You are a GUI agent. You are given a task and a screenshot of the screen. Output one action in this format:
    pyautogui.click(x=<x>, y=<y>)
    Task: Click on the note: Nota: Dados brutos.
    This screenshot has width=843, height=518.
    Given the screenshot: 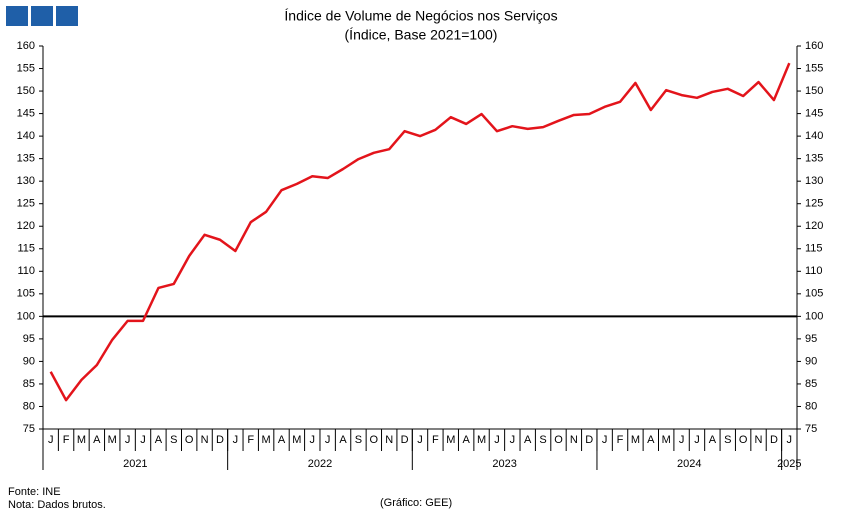 What is the action you would take?
    pyautogui.click(x=57, y=505)
    